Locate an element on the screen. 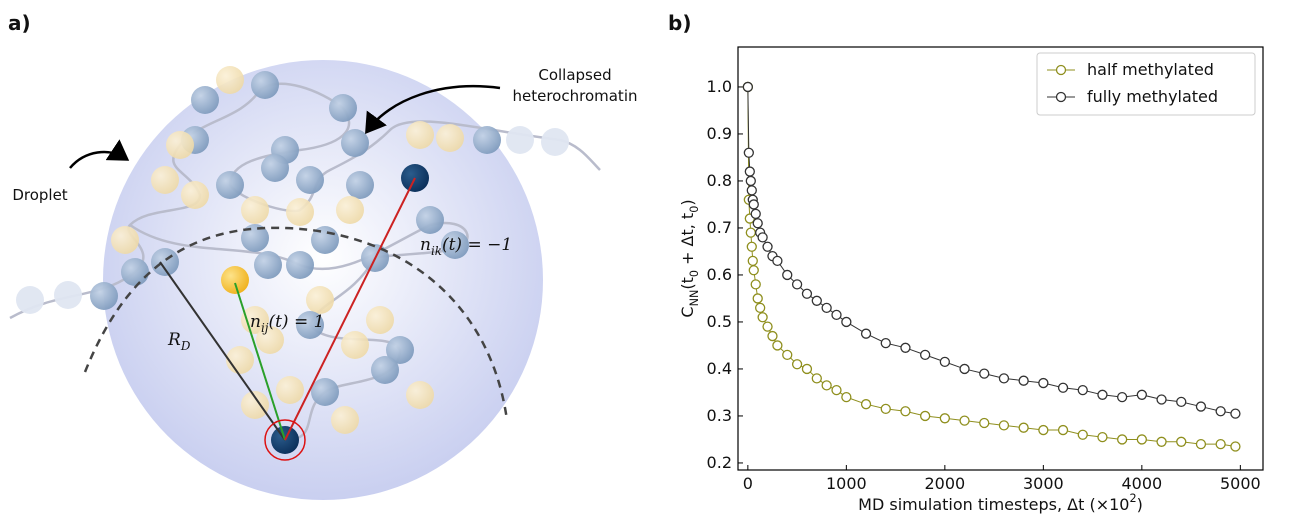 This screenshot has height=520, width=1297. ik-line is located at coordinates (350, 309).